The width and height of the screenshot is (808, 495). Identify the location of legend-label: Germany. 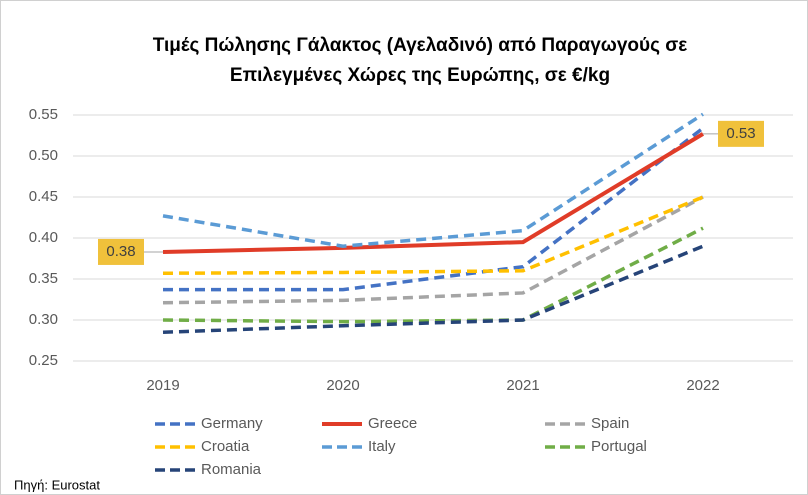
(232, 423).